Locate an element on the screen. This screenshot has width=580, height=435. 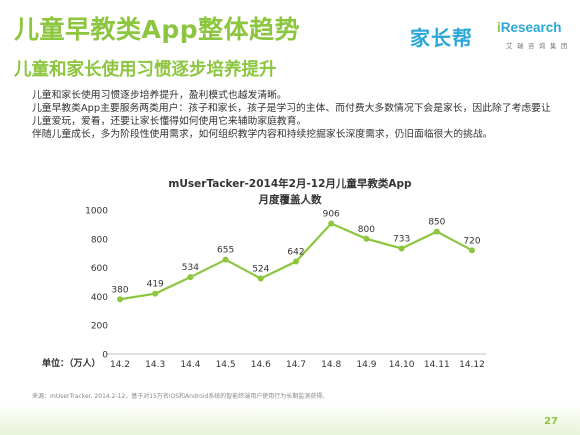
x-tick-label: 14.8 is located at coordinates (331, 365).